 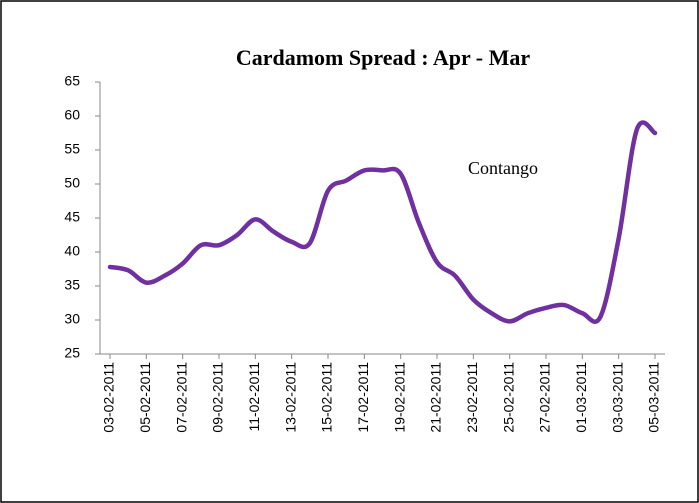 What do you see at coordinates (327, 397) in the screenshot?
I see `x-tick-label: 15-02-2011` at bounding box center [327, 397].